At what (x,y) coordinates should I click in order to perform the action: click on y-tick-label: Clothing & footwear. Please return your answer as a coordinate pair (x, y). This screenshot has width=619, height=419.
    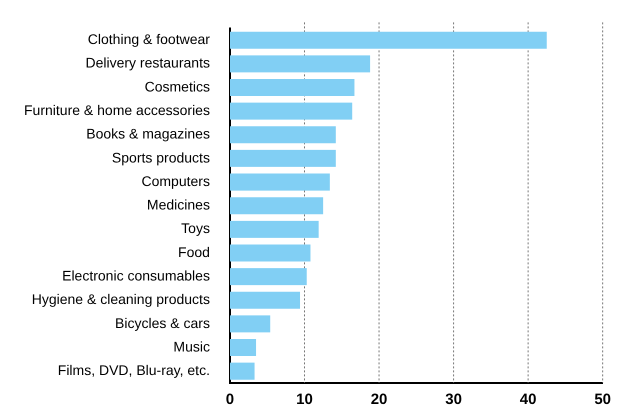
    Looking at the image, I should click on (149, 39).